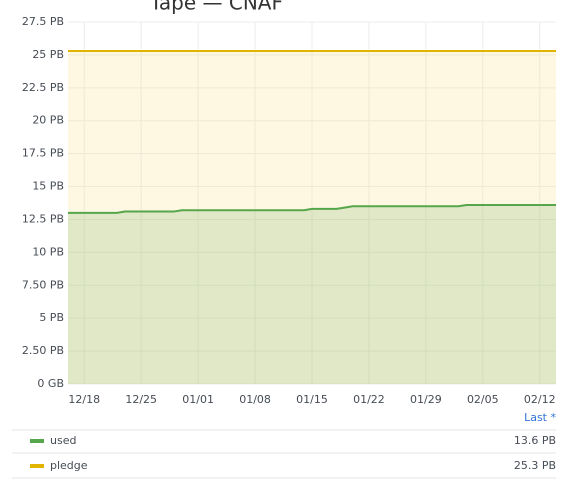 This screenshot has width=561, height=485. I want to click on x-tick-label: 02/12, so click(540, 399).